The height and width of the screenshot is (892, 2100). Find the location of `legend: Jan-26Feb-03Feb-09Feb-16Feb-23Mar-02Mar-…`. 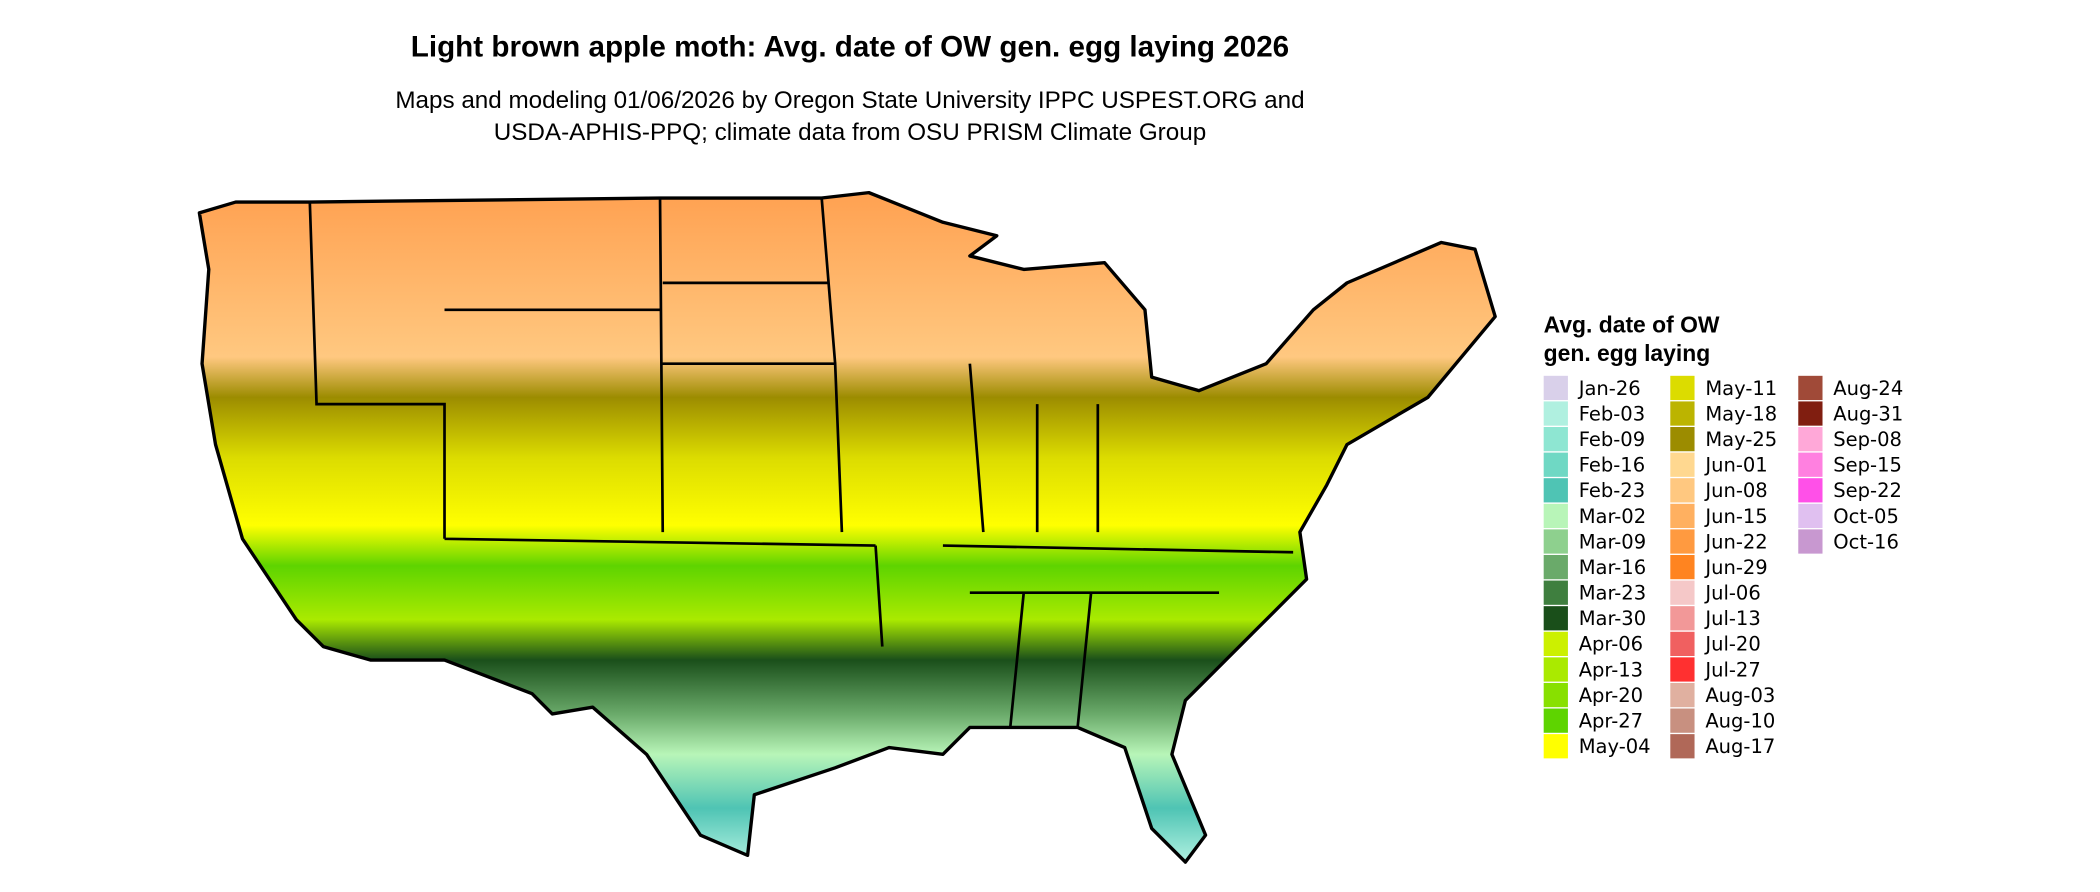

legend: Jan-26Feb-03Feb-09Feb-16Feb-23Mar-02Mar-… is located at coordinates (1723, 567).